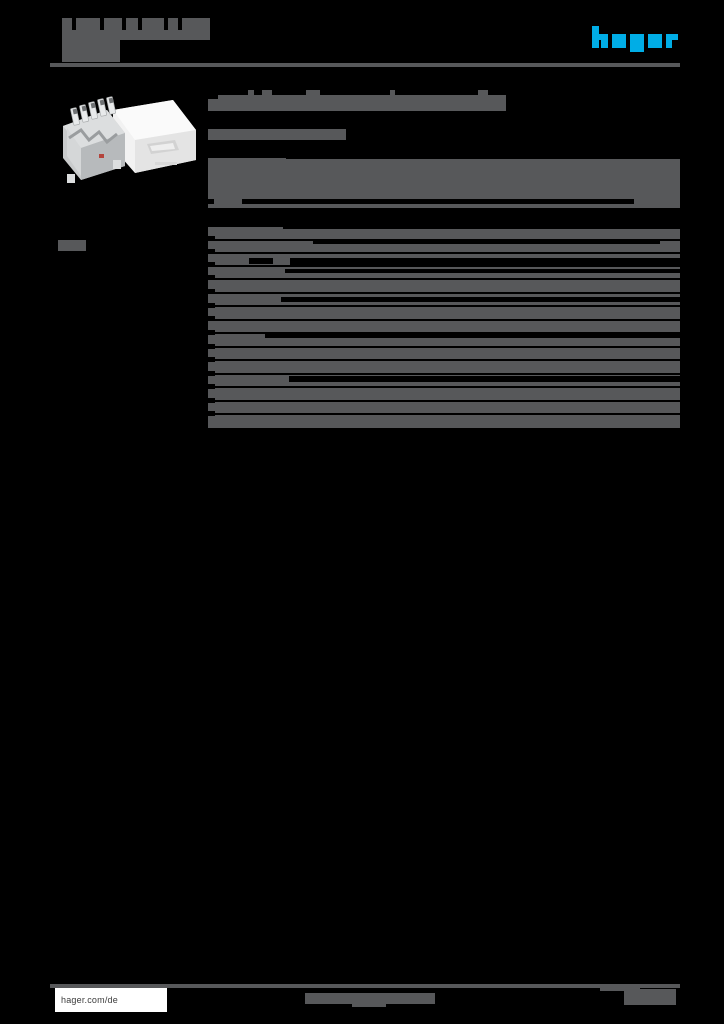  I want to click on hager-logo, so click(635, 39).